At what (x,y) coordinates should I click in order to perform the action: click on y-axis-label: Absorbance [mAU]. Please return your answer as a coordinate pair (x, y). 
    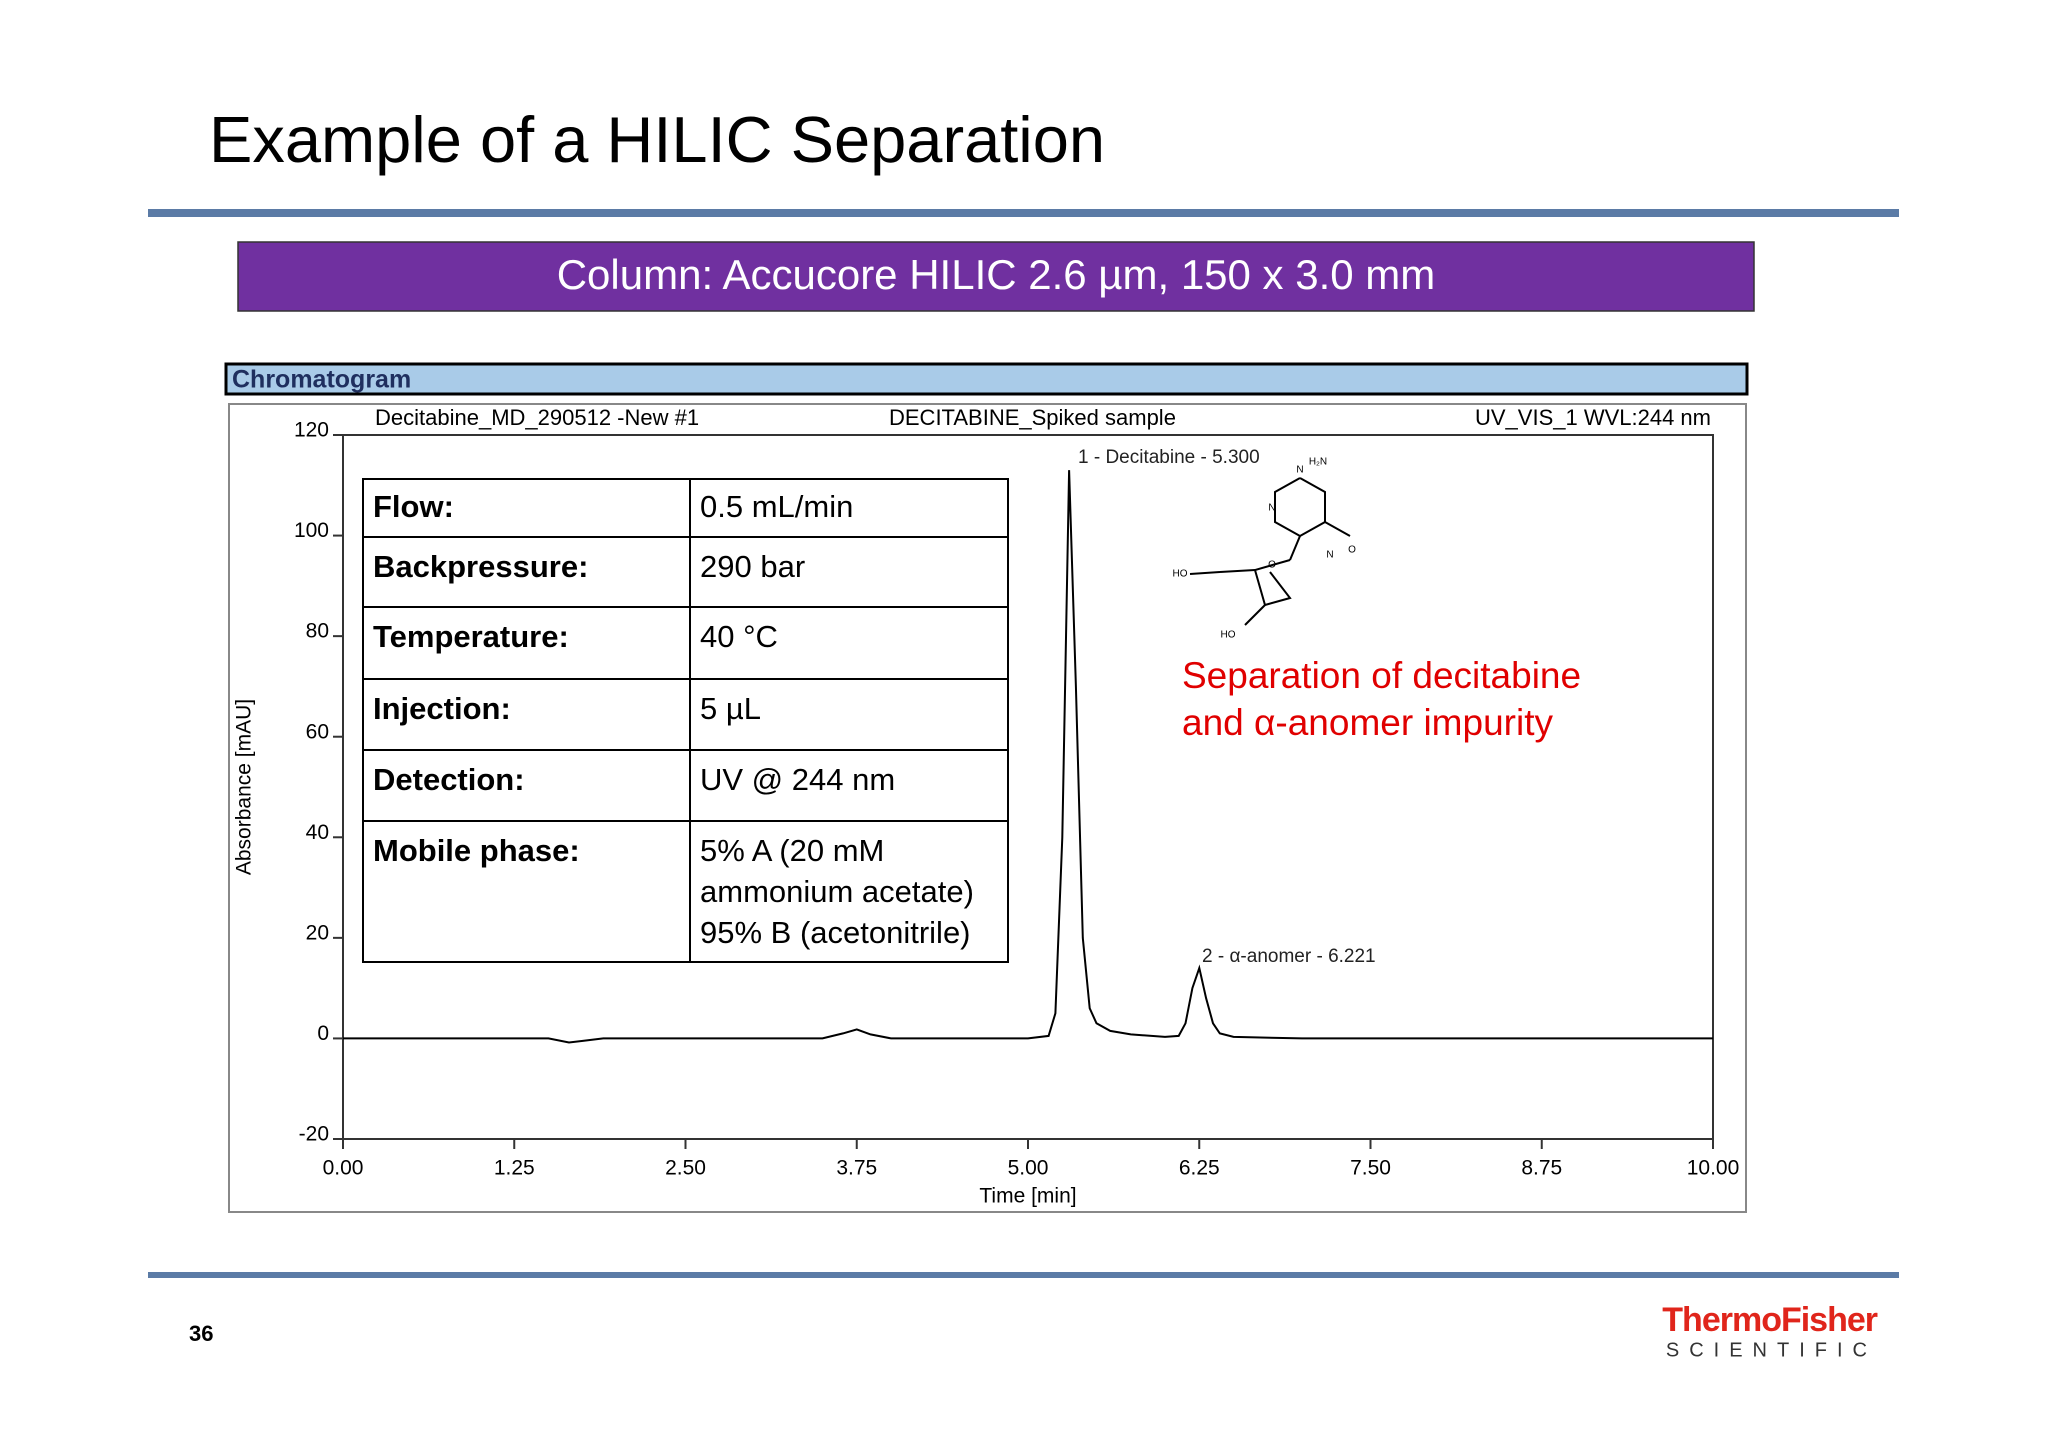
    Looking at the image, I should click on (244, 787).